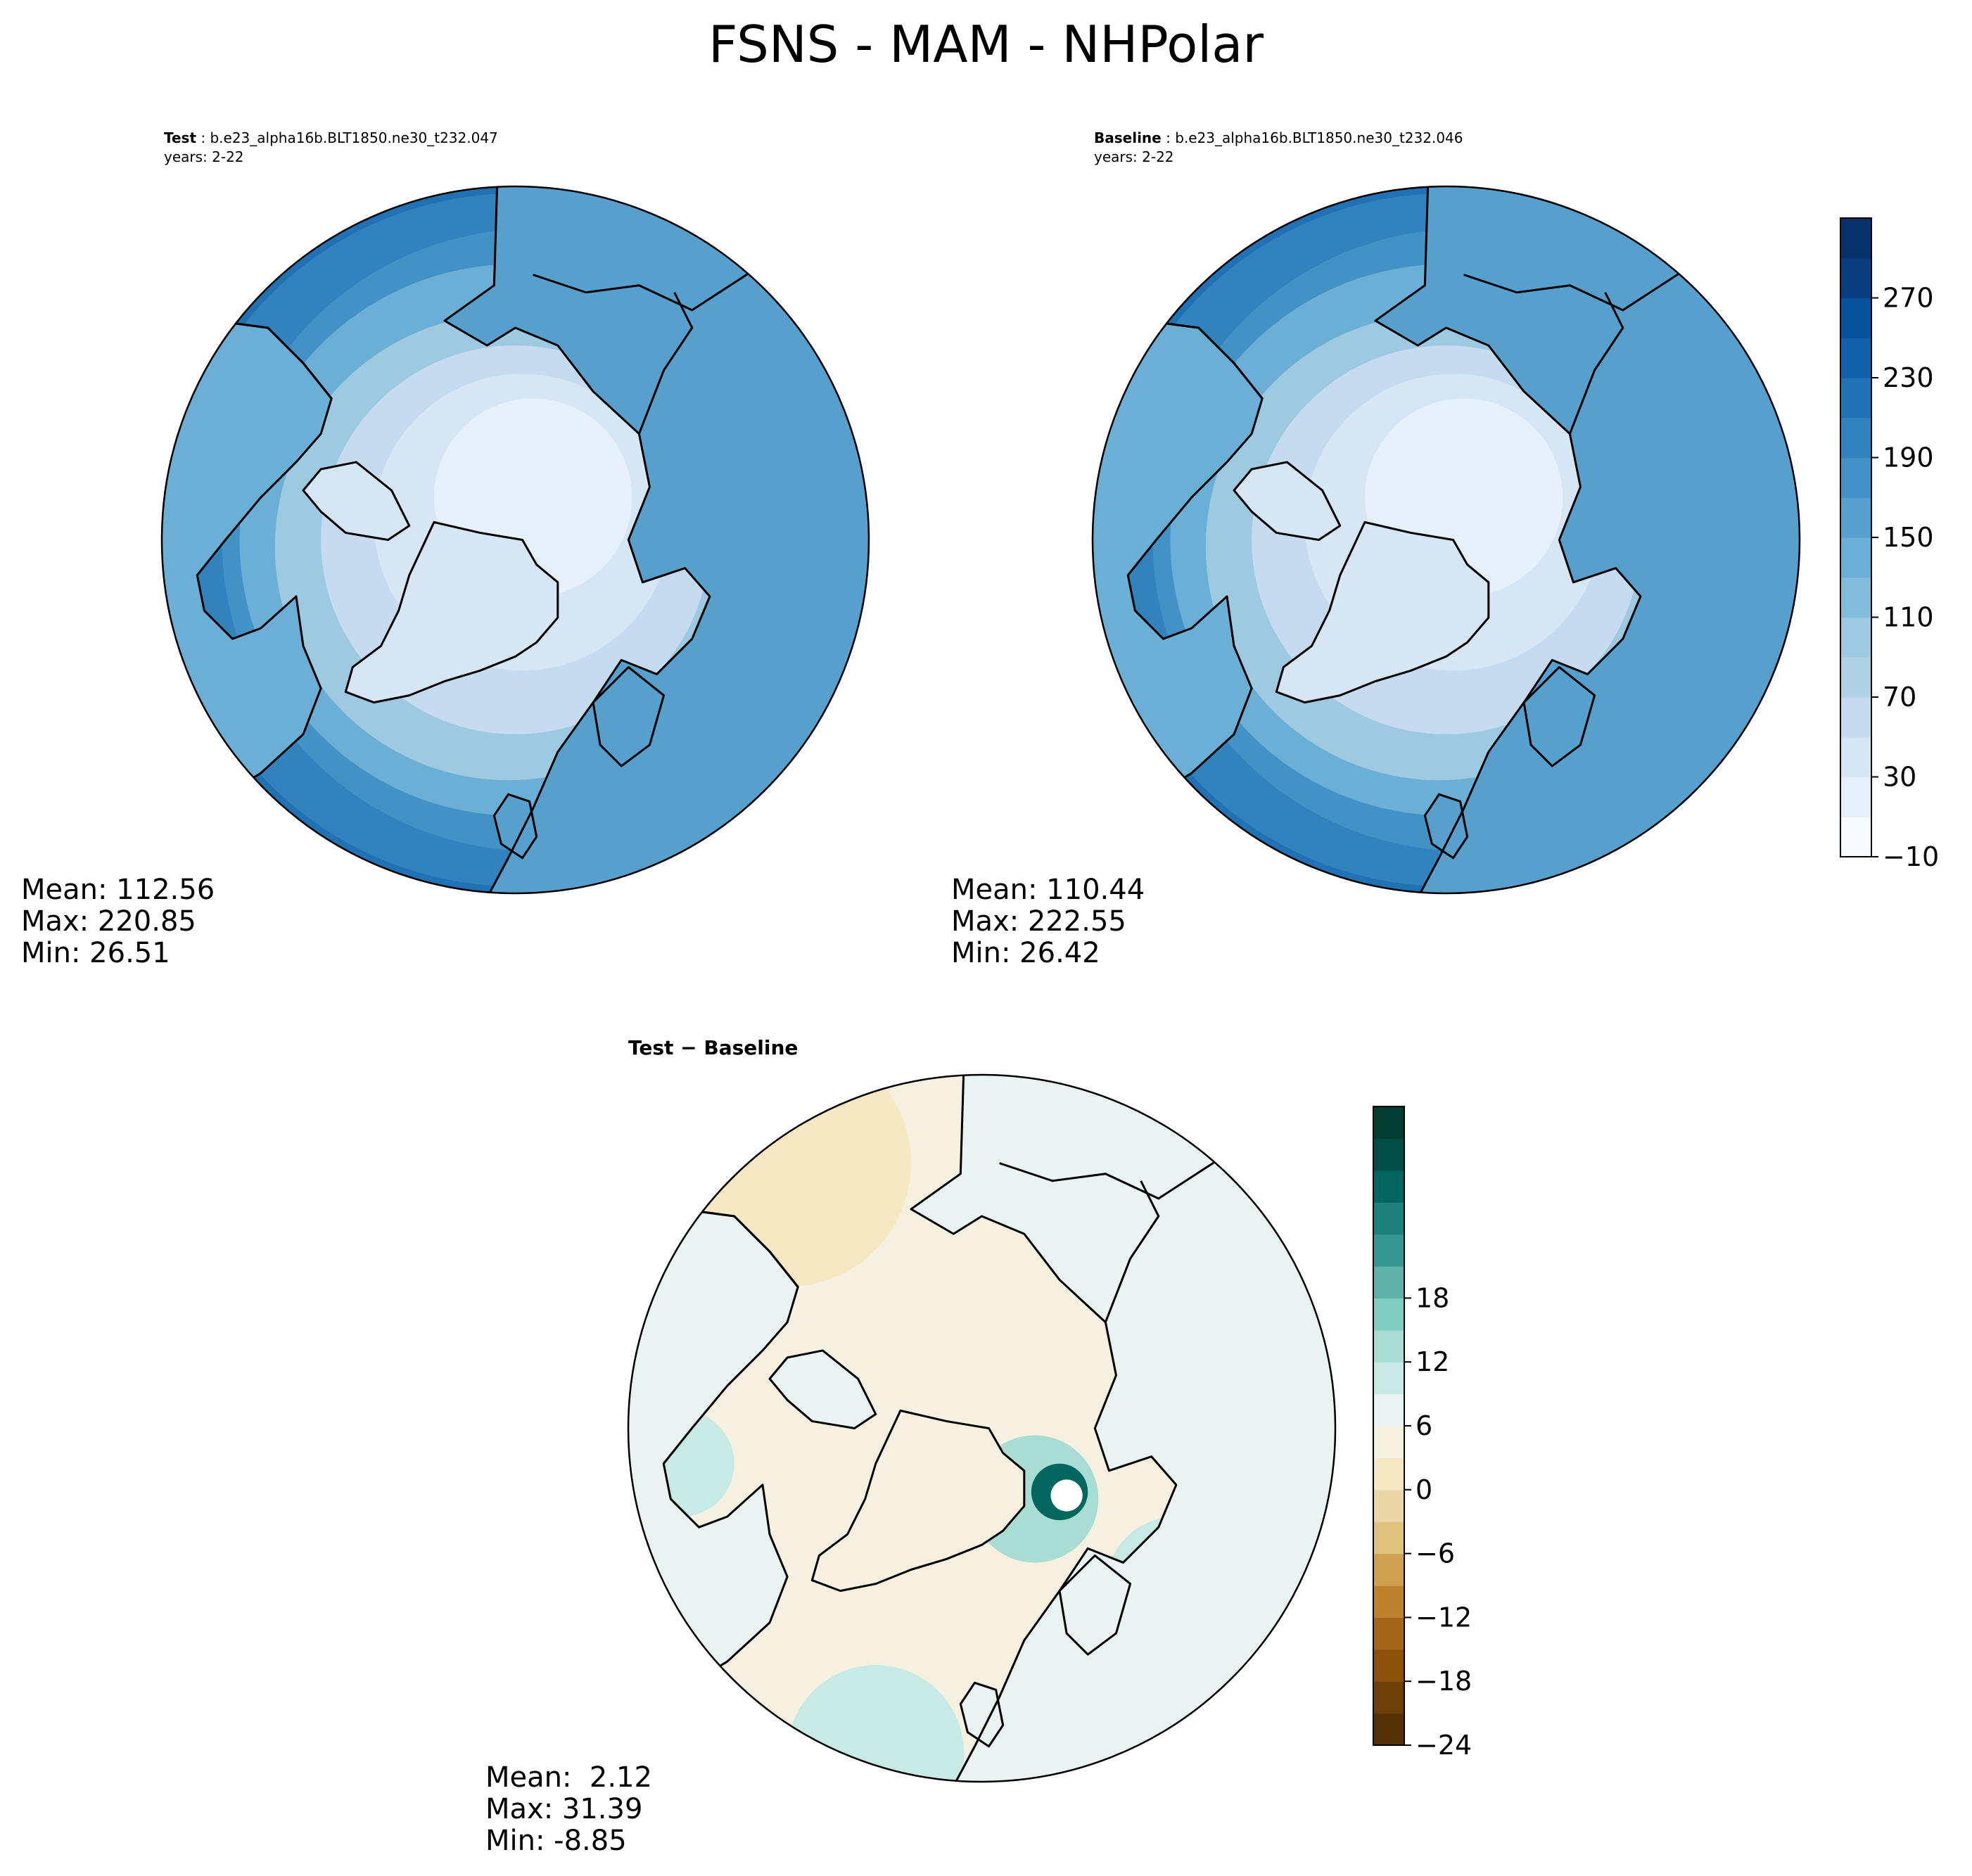  I want to click on colorbar-tick-label: −6, so click(1436, 1554).